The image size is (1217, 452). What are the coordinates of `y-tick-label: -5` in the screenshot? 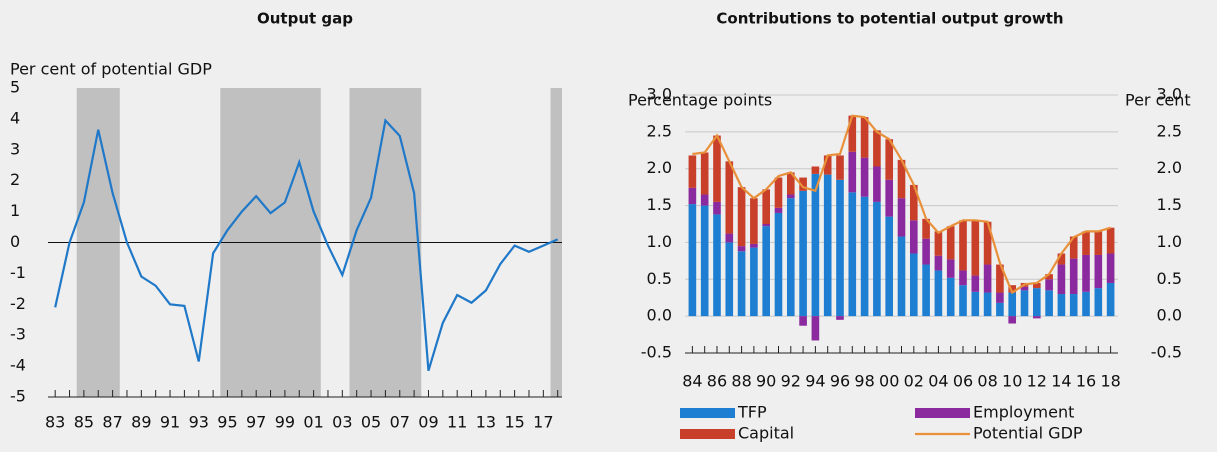 It's located at (18, 396).